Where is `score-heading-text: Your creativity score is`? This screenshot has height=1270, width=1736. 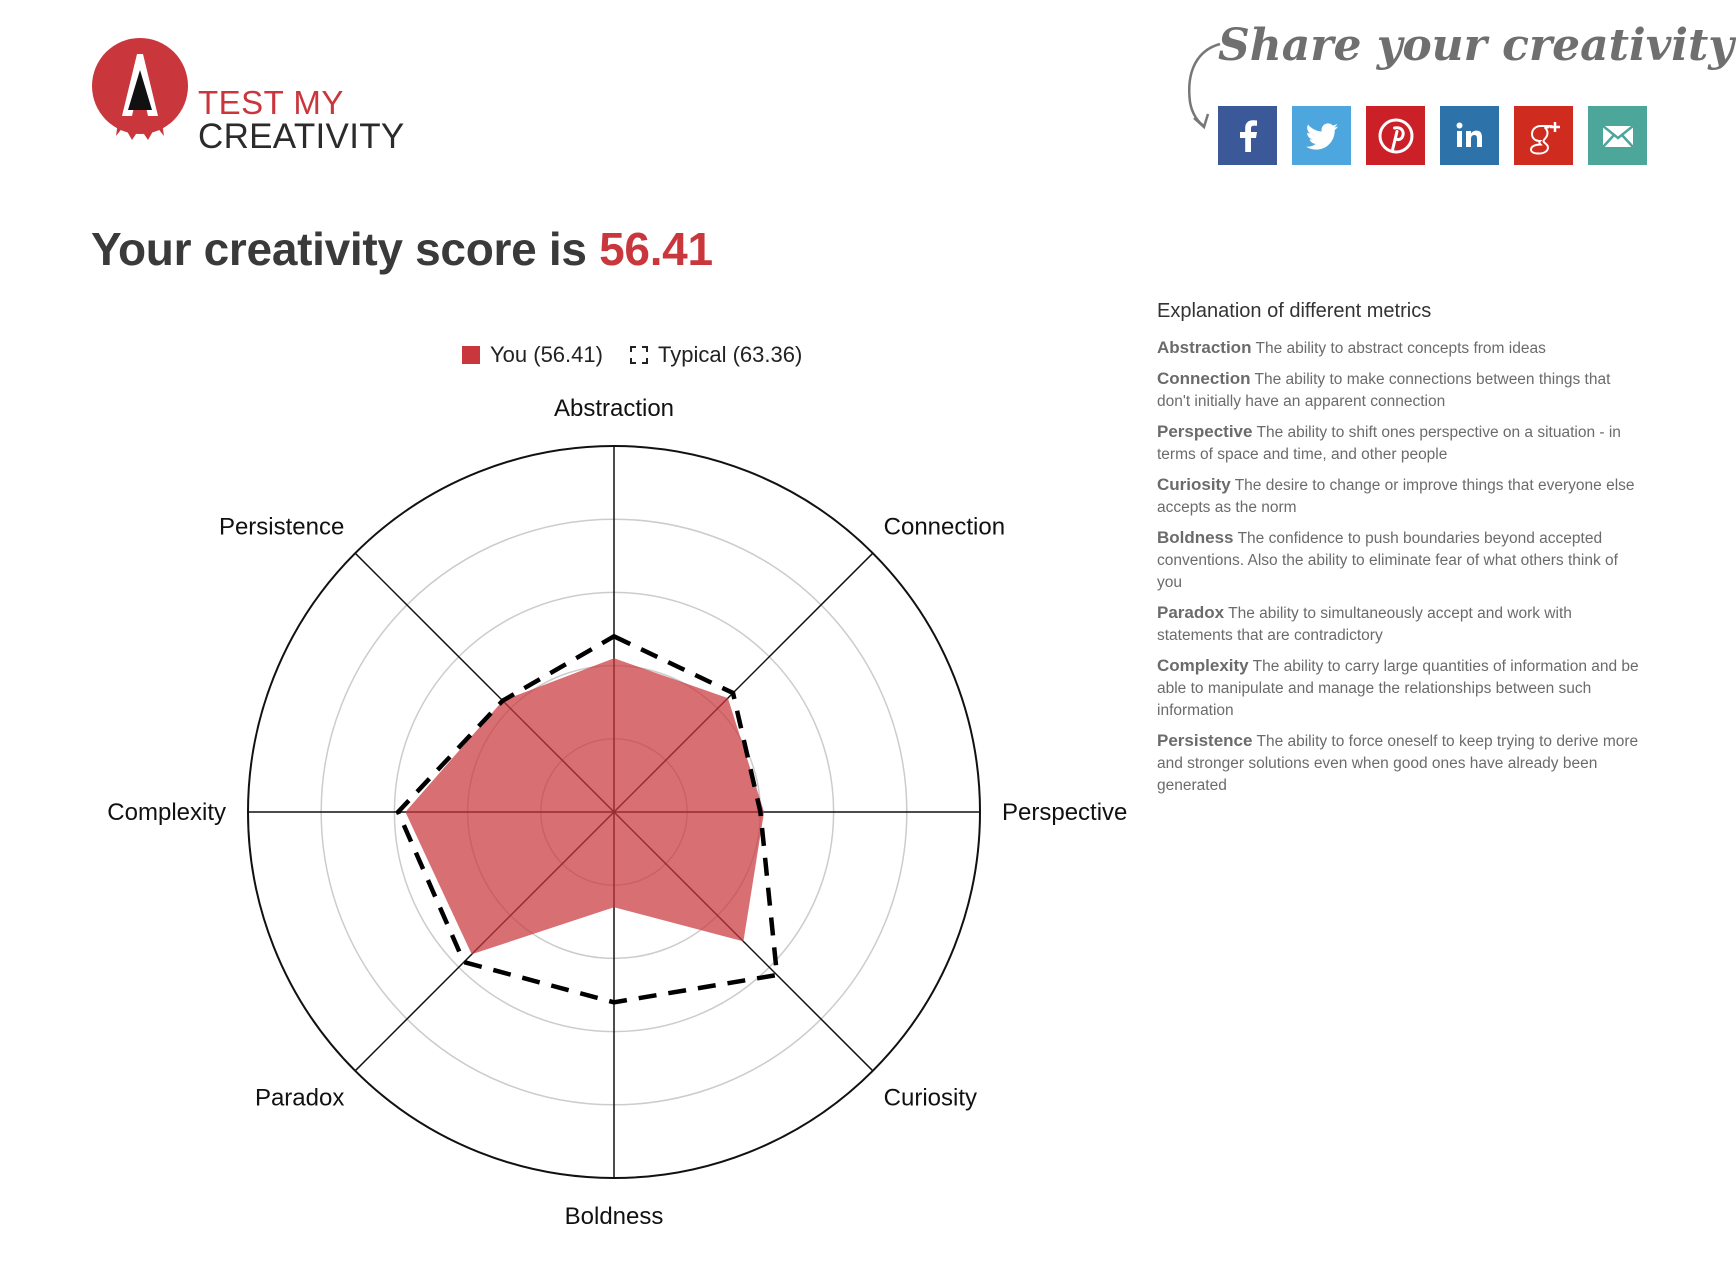 score-heading-text: Your creativity score is is located at coordinates (339, 249).